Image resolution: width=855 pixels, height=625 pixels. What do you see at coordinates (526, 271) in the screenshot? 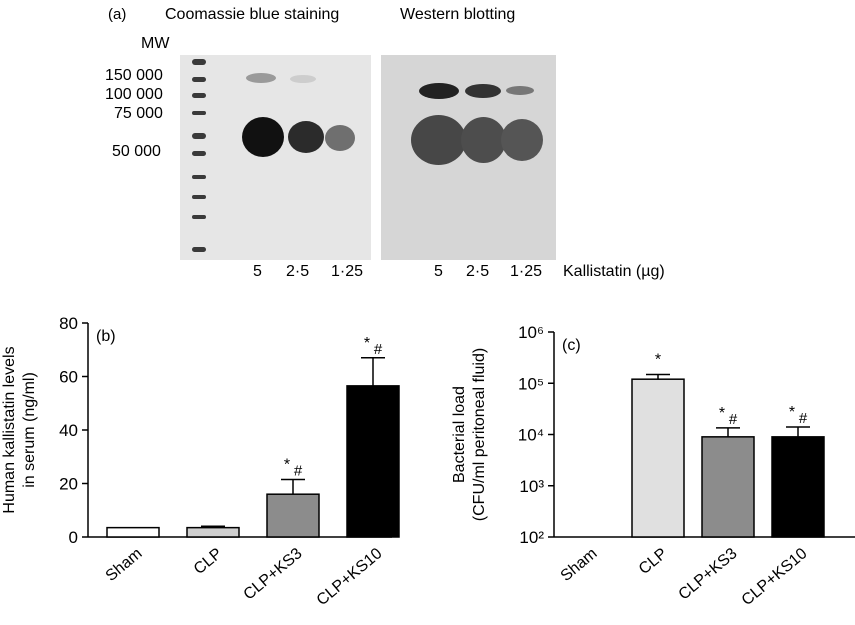
I see `wb-lane-label-1.25: 1·25` at bounding box center [526, 271].